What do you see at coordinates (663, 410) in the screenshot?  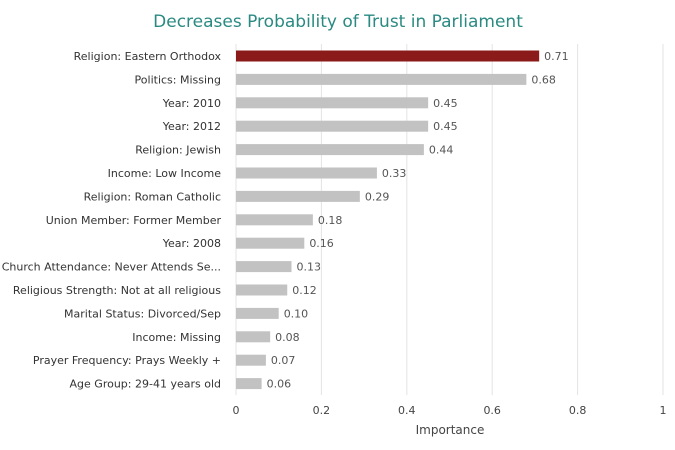 I see `x-tick-label: 1` at bounding box center [663, 410].